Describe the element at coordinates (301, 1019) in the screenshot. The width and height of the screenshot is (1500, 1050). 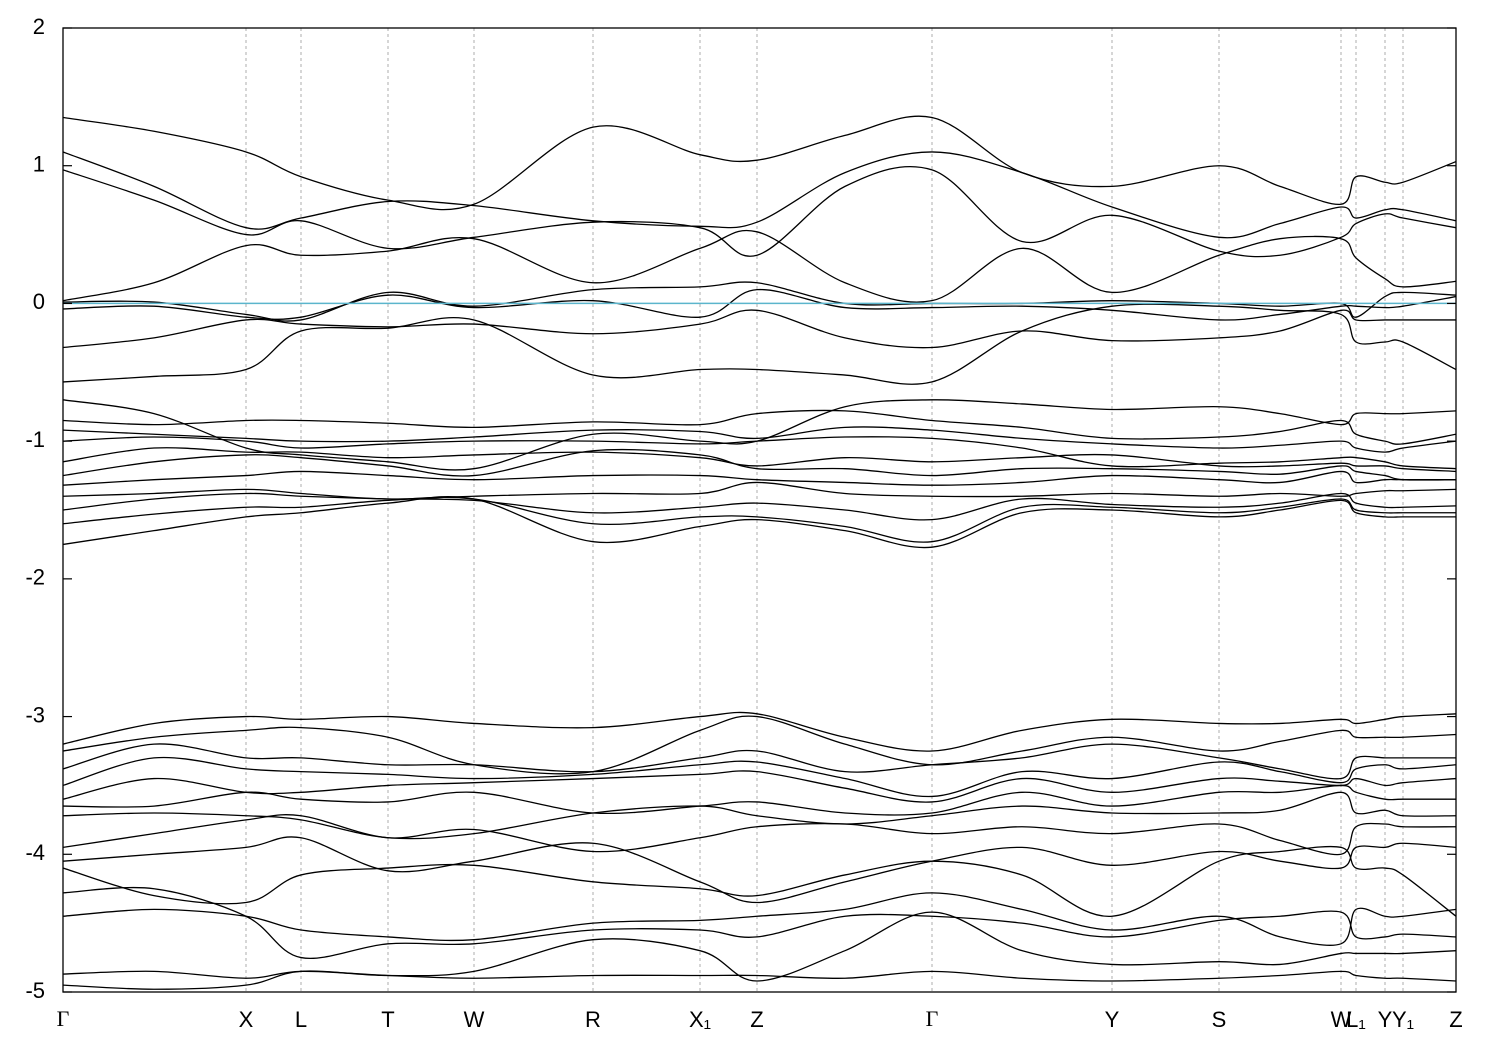
I see `x-tick-label: L` at that location.